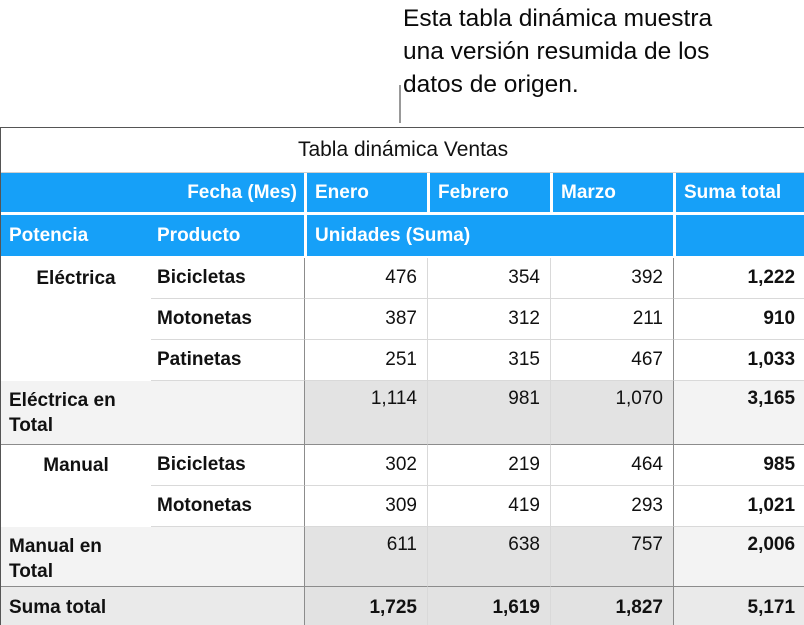  I want to click on row-header-row: Potencia Producto Unidades (Suma), so click(402, 236).